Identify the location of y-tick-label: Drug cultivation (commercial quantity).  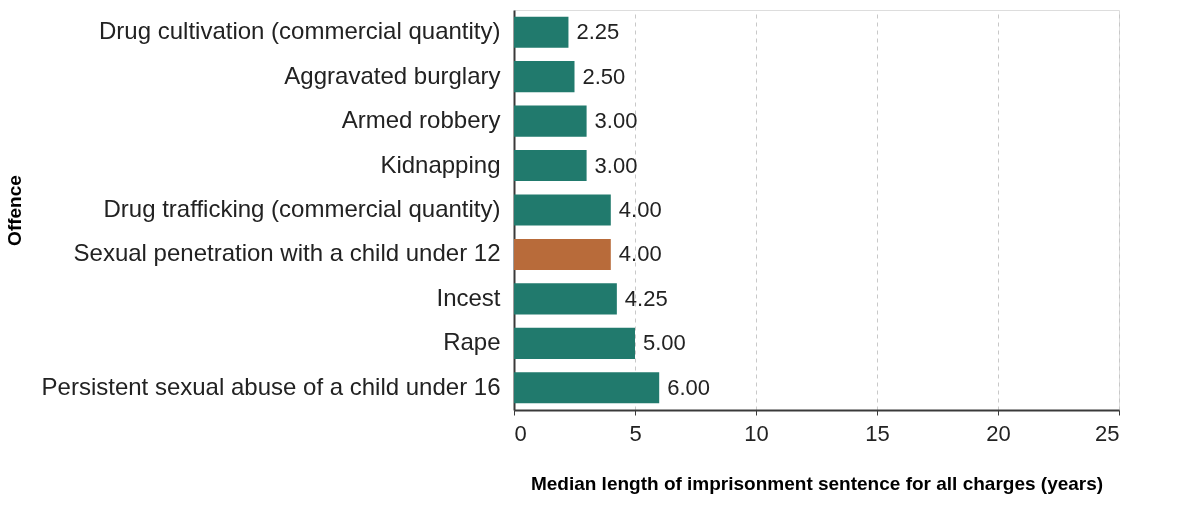
(300, 31).